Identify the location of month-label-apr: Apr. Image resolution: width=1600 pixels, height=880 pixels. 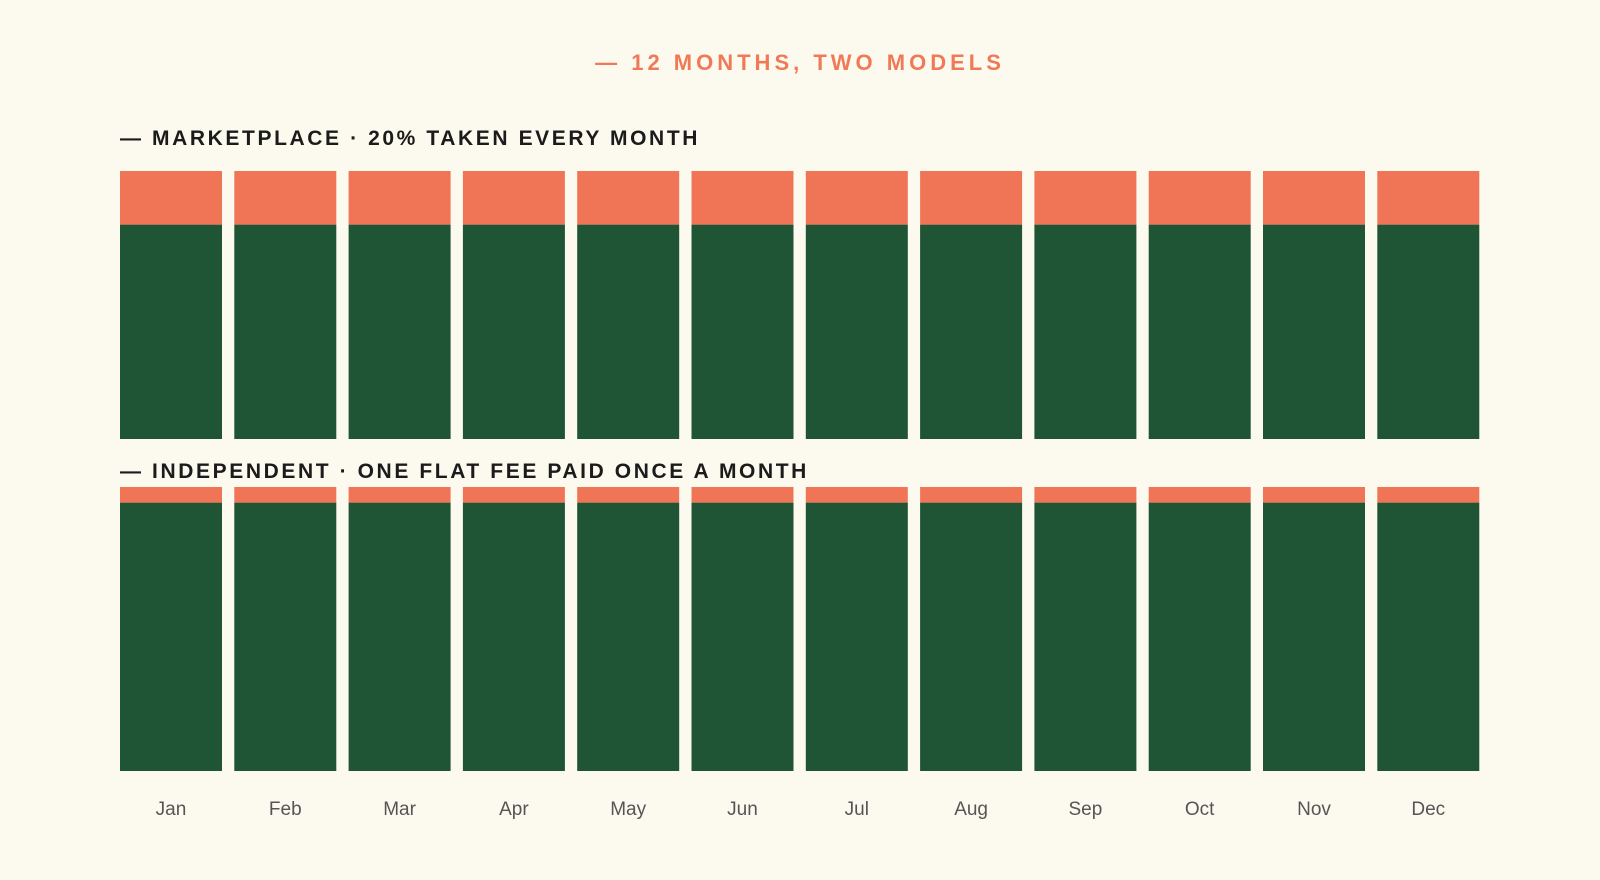
(514, 809).